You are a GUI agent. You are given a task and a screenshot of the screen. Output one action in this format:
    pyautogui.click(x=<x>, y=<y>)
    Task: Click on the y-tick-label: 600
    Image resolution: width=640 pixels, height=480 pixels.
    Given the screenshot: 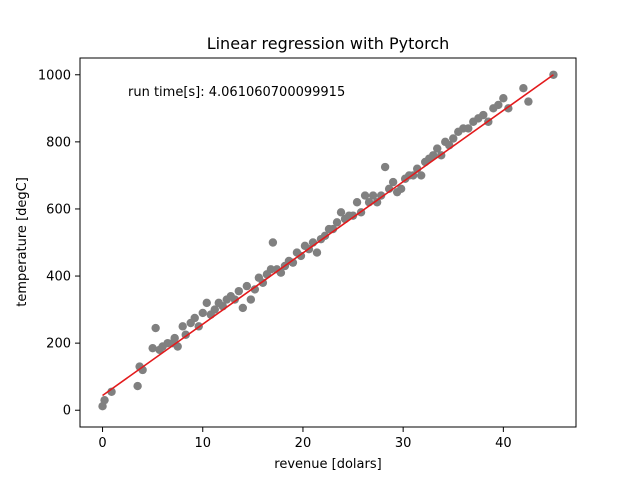 What is the action you would take?
    pyautogui.click(x=58, y=209)
    